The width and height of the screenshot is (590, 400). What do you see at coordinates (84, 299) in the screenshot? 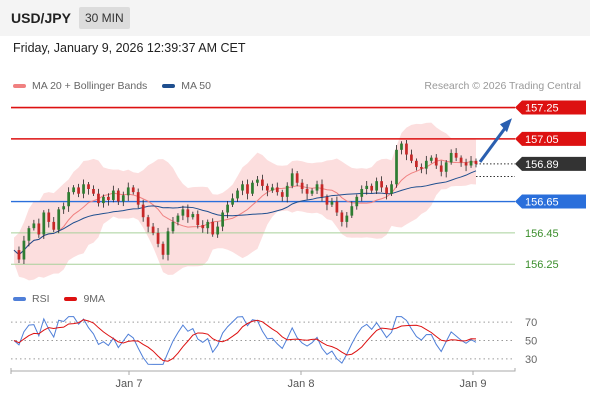
I see `legend-9ma: 9MA` at bounding box center [84, 299].